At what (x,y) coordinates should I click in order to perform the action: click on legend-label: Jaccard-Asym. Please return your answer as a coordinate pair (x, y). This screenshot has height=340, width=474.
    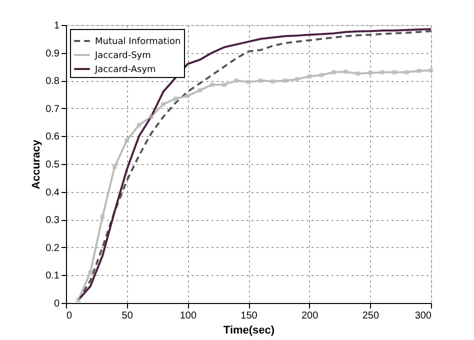
    Looking at the image, I should click on (125, 70).